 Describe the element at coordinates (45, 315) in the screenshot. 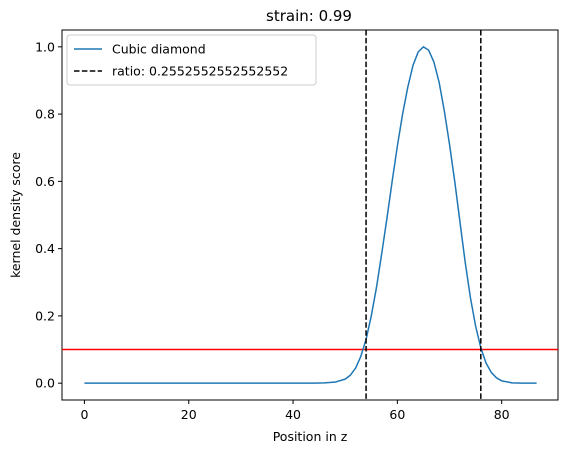

I see `y-tick-label: 0.2` at that location.